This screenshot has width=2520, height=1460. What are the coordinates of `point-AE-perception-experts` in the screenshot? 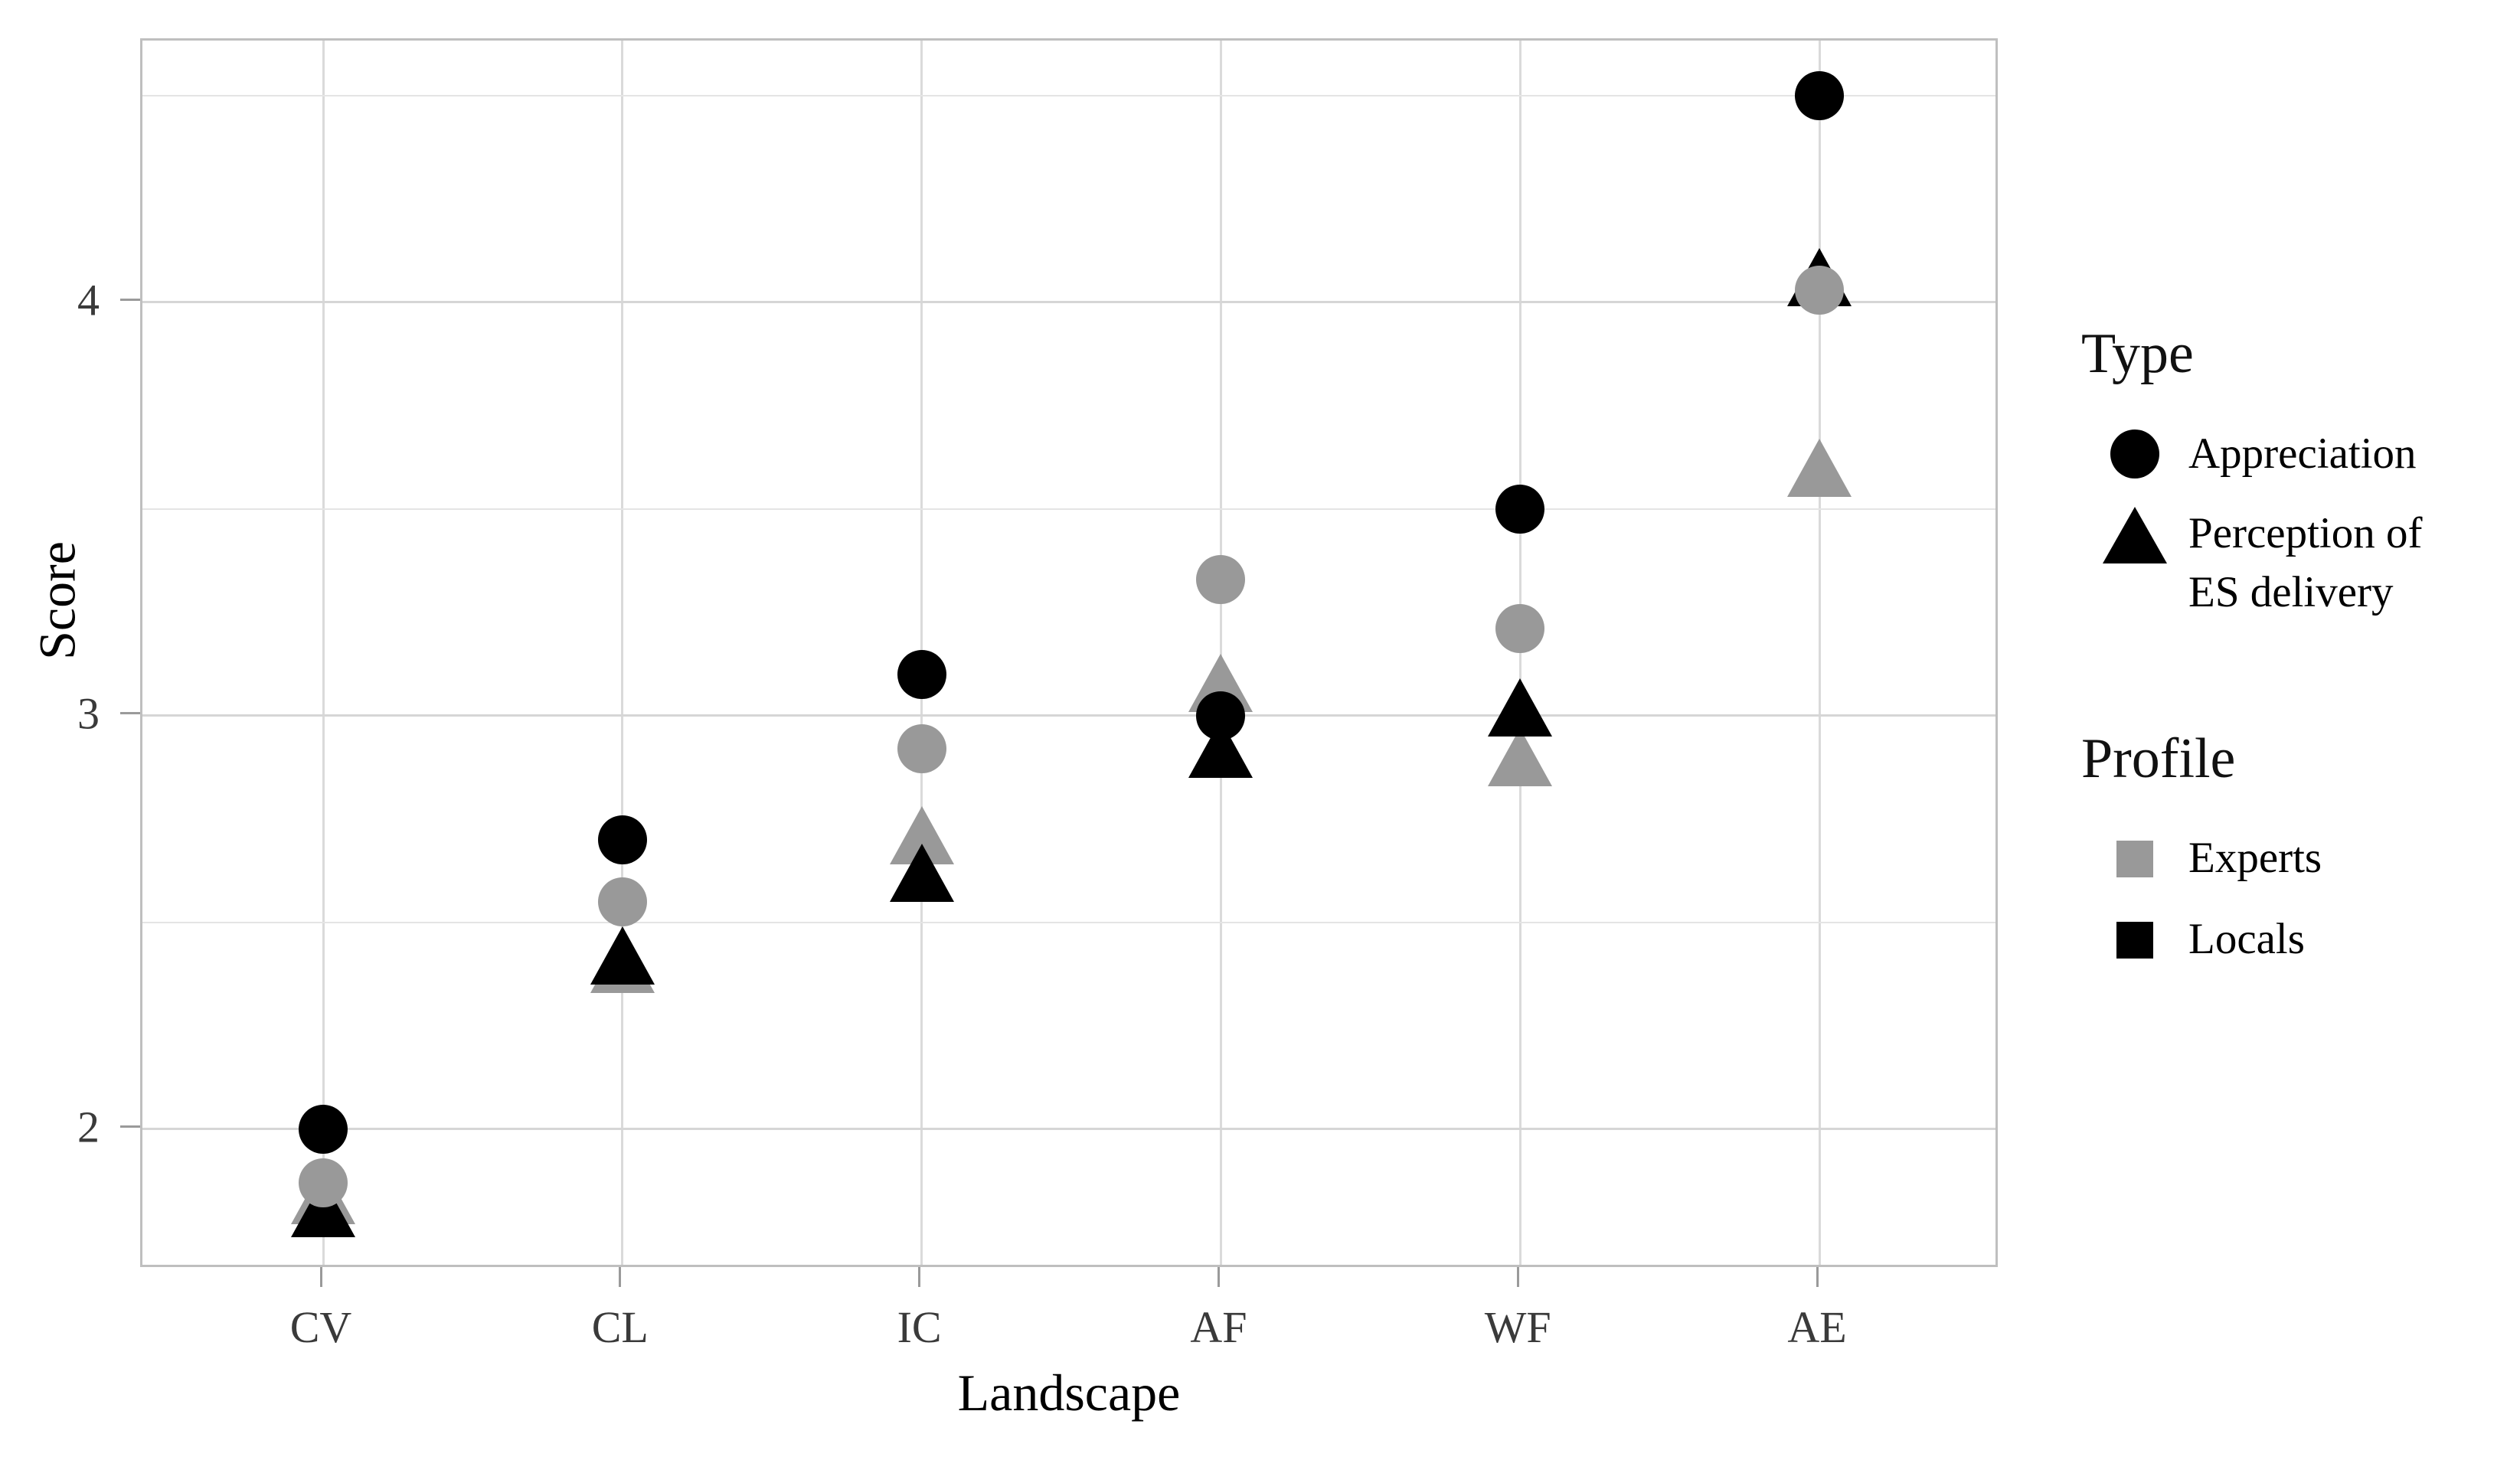 It's located at (1819, 467).